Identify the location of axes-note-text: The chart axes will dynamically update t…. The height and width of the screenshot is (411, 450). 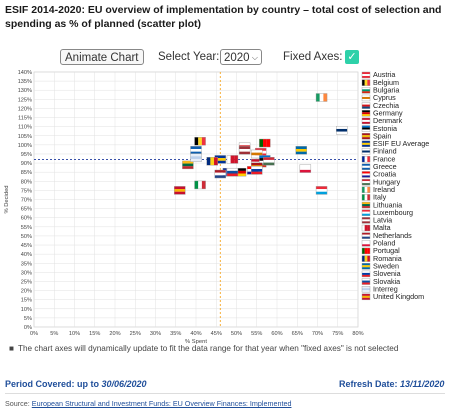
(208, 348).